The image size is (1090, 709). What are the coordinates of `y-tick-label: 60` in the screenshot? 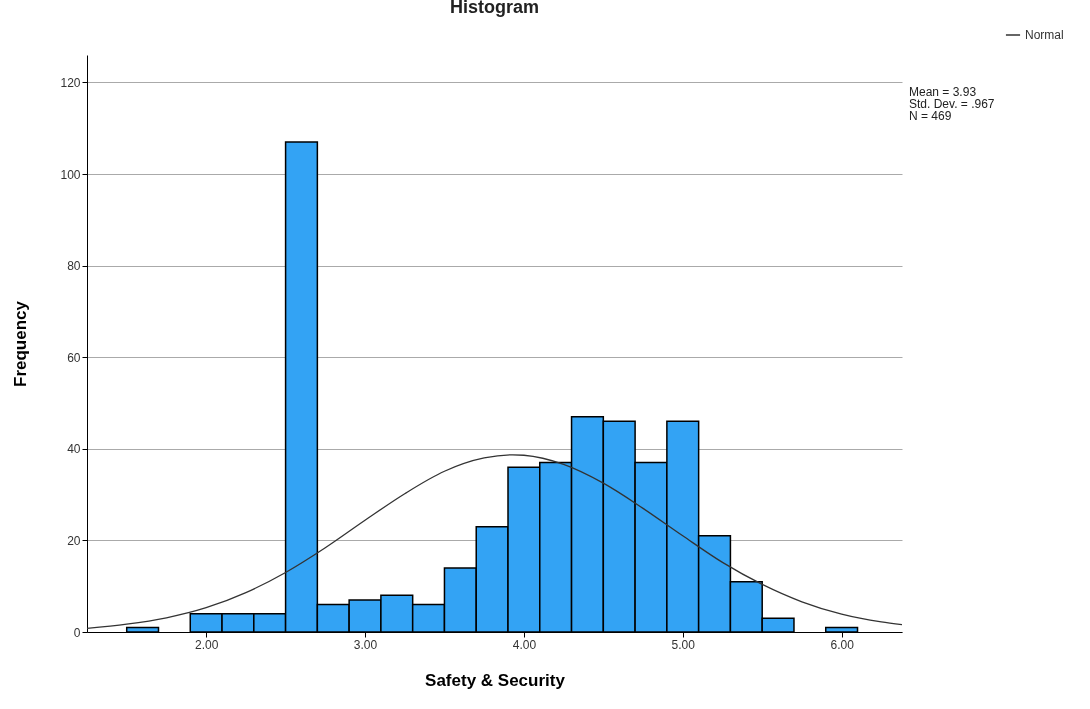 It's located at (74, 357).